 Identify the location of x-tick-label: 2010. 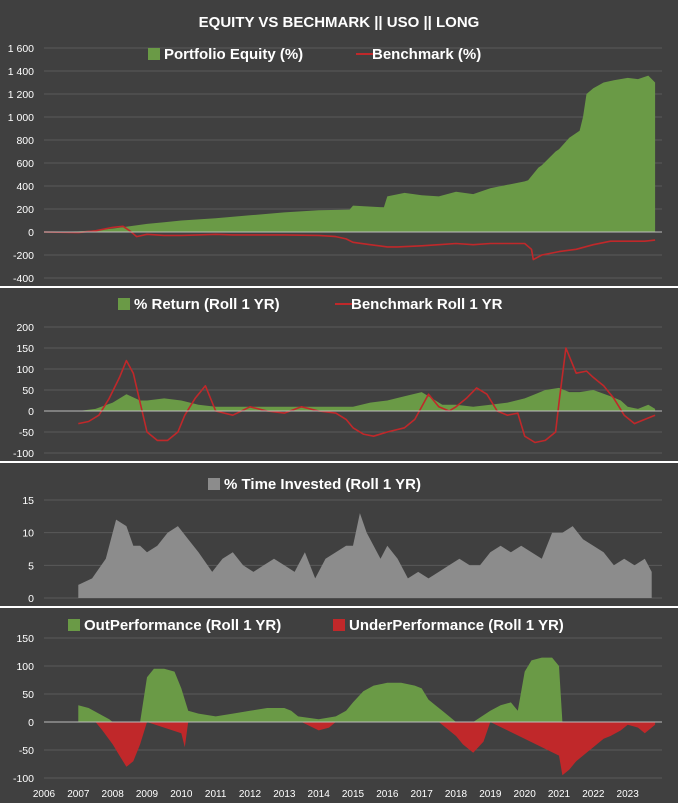
(181, 794).